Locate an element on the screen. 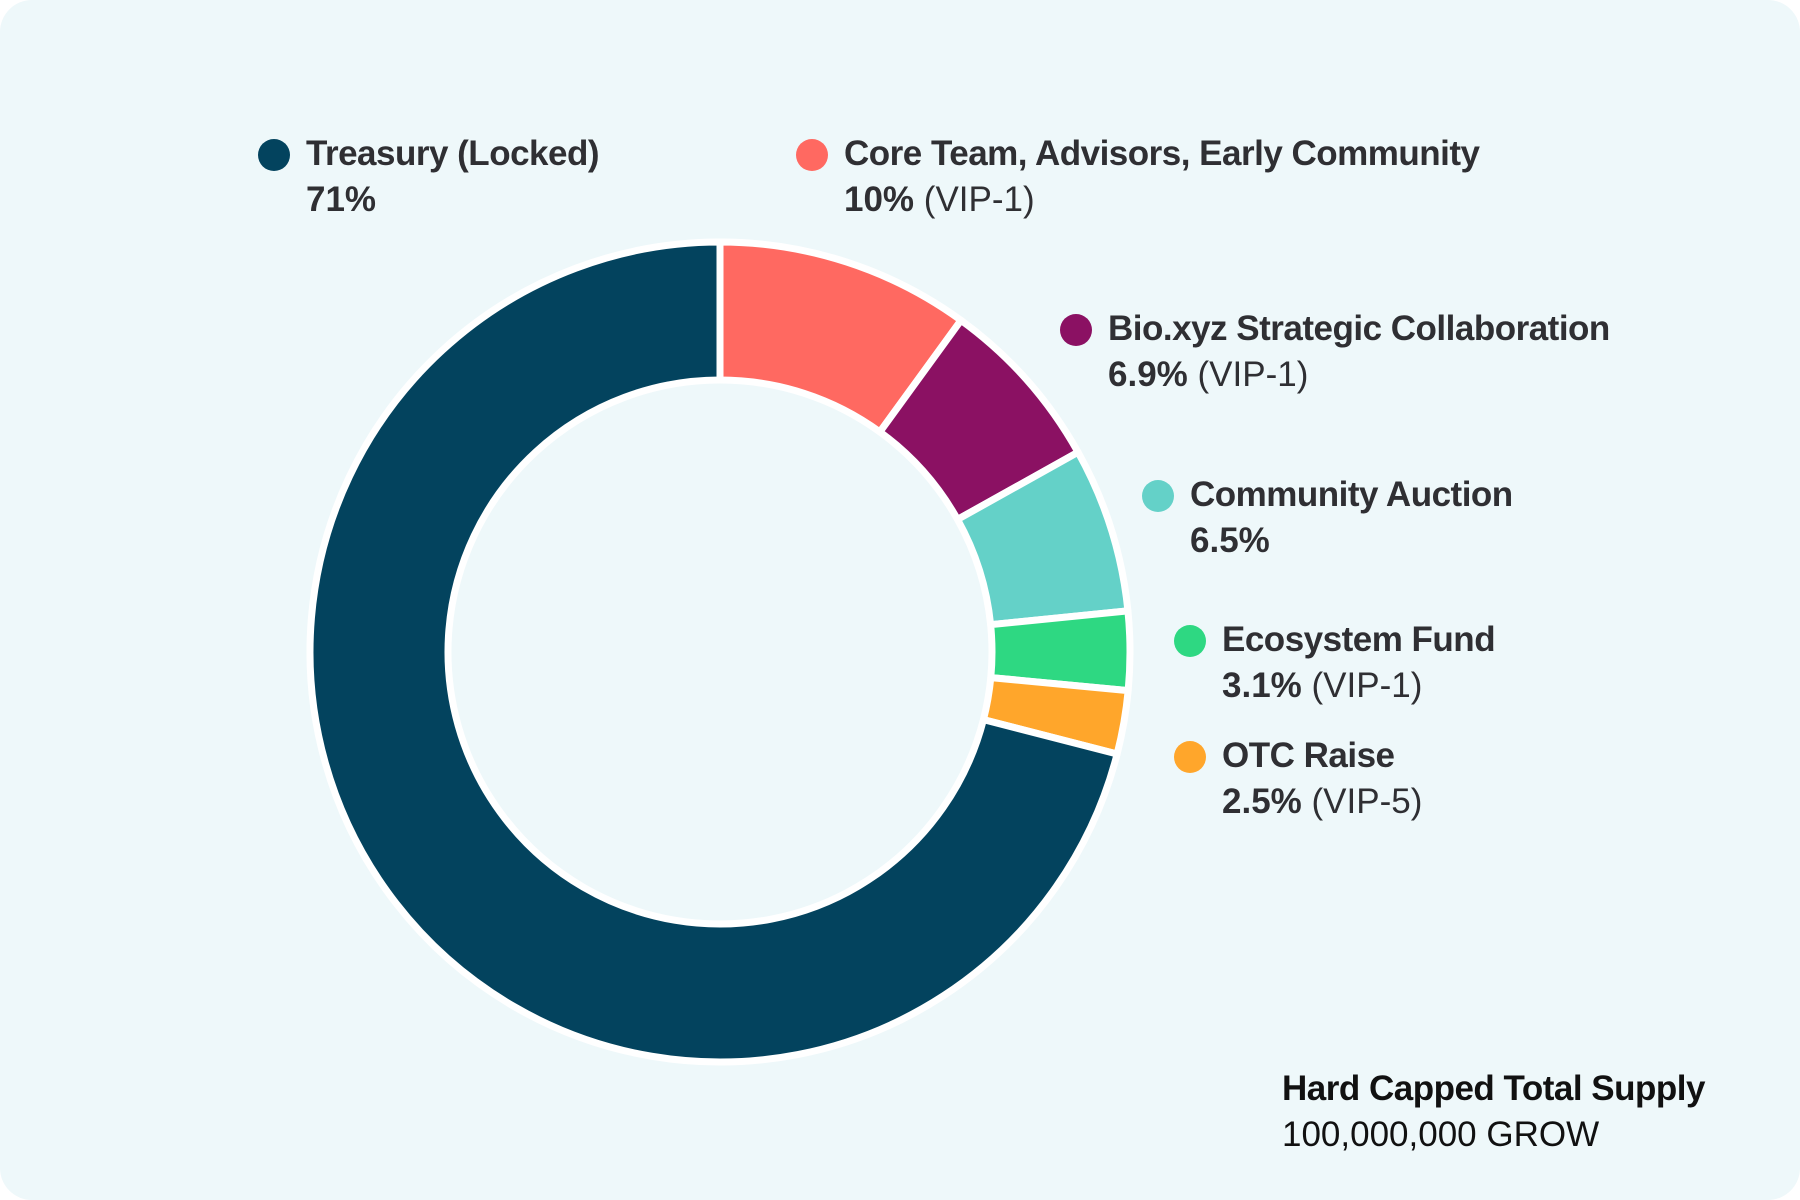 The width and height of the screenshot is (1800, 1200). legend-dot-bio-xyz is located at coordinates (1076, 330).